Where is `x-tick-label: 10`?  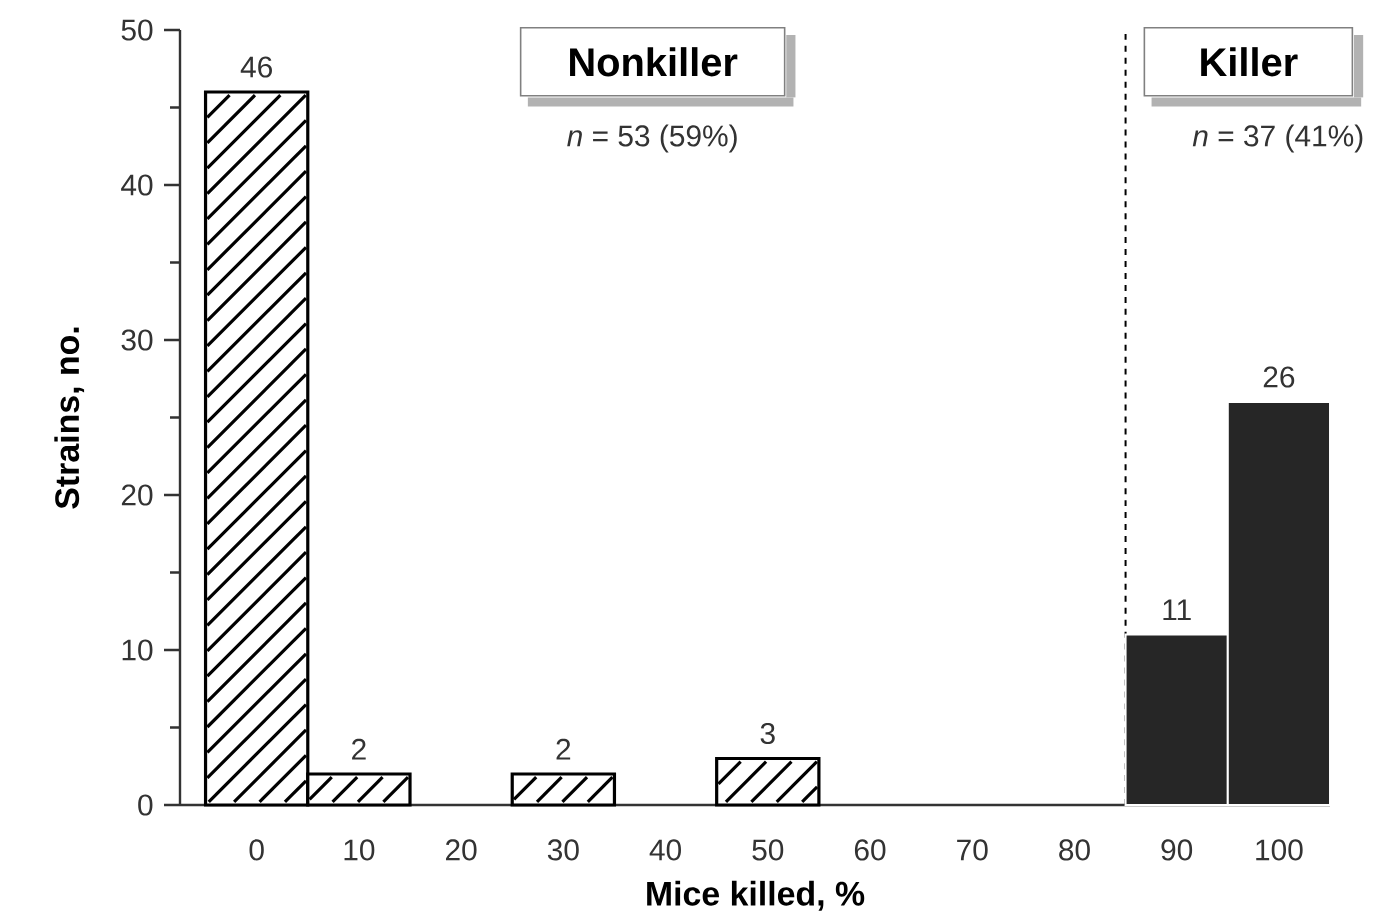
x-tick-label: 10 is located at coordinates (359, 850).